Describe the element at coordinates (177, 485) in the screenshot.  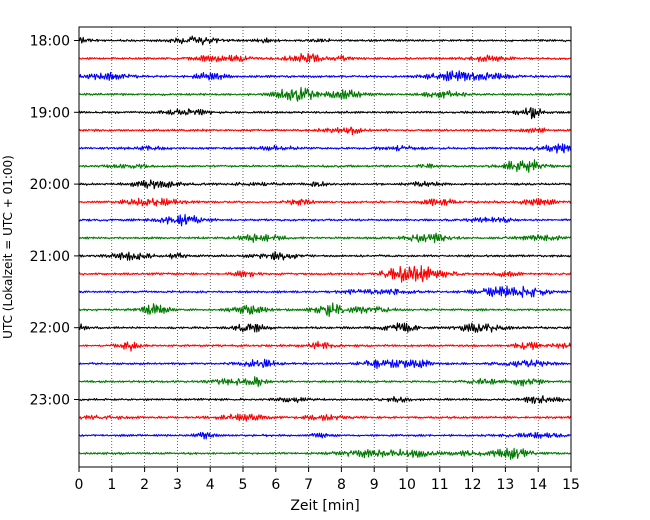
I see `x-tick-label: 3` at that location.